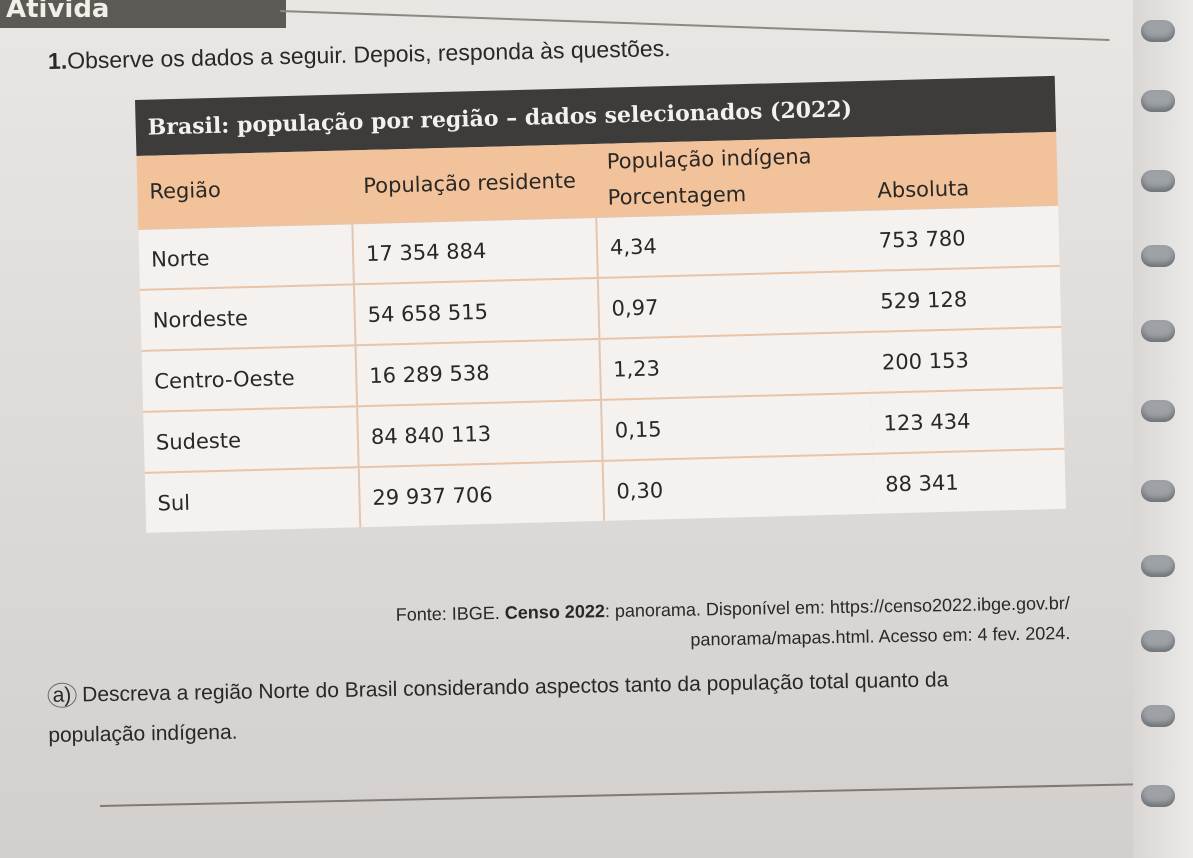  What do you see at coordinates (251, 439) in the screenshot?
I see `cell-regiao: Sudeste` at bounding box center [251, 439].